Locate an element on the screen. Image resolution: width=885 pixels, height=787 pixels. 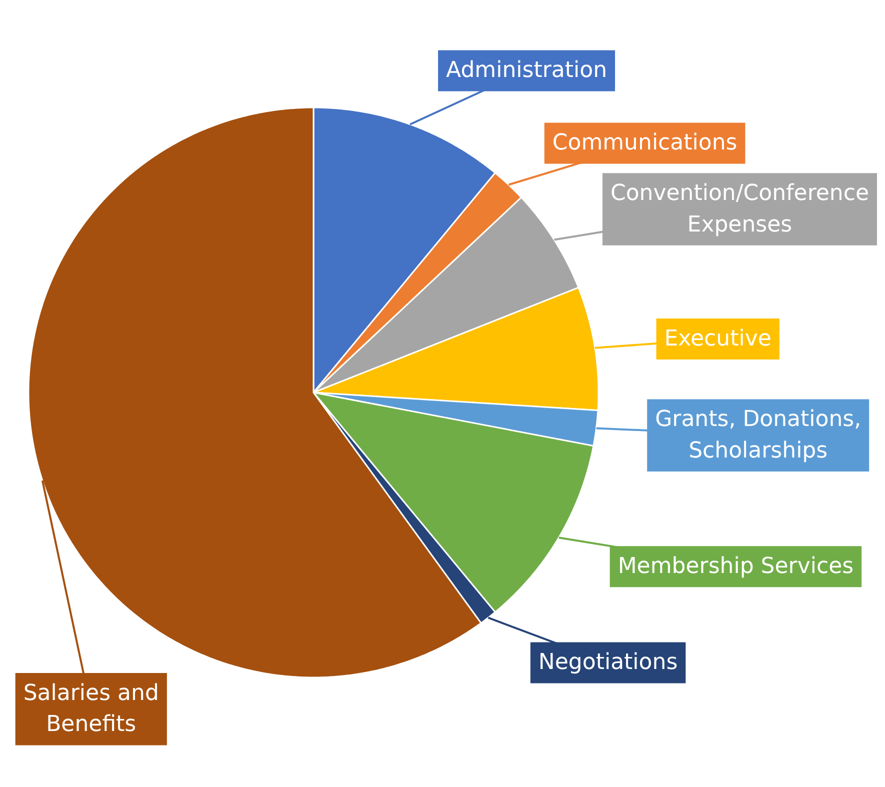
slice-label: Salaries and Benefits is located at coordinates (91, 709).